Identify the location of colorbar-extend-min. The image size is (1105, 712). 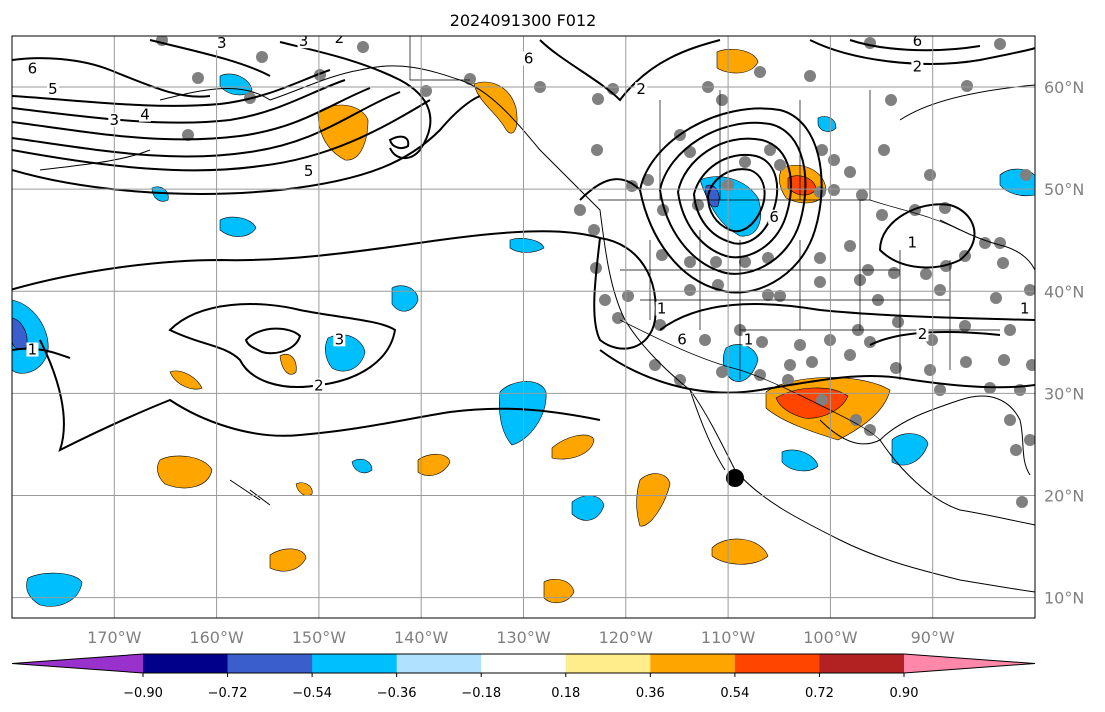
(77, 663).